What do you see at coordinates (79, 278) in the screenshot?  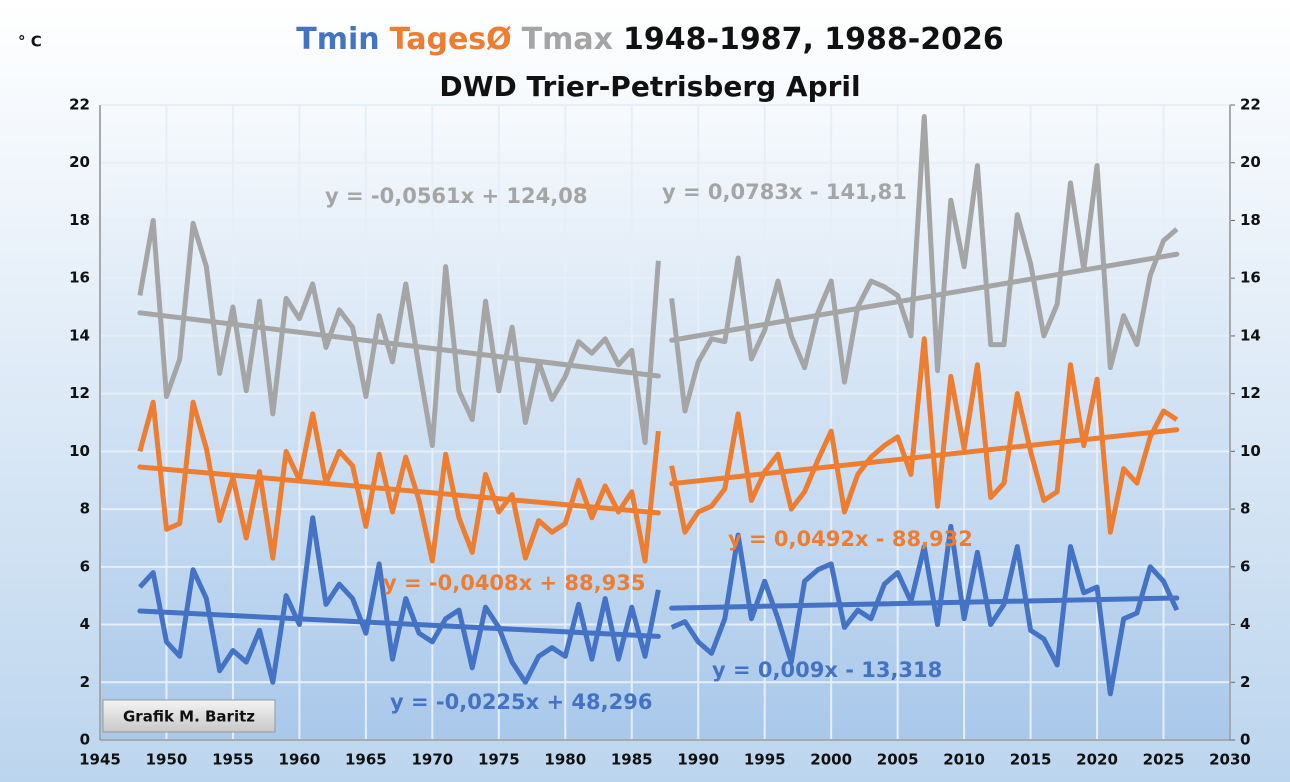 I see `y-tick-label: 16` at bounding box center [79, 278].